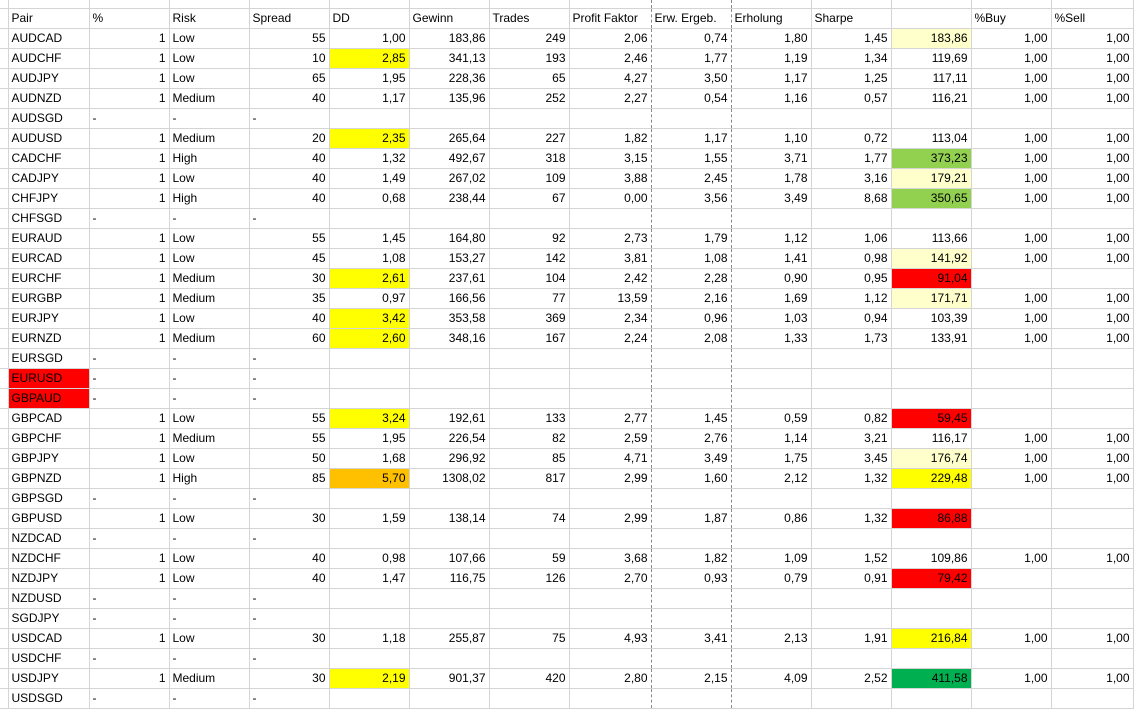  What do you see at coordinates (49, 638) in the screenshot?
I see `pair-cell: USDCAD` at bounding box center [49, 638].